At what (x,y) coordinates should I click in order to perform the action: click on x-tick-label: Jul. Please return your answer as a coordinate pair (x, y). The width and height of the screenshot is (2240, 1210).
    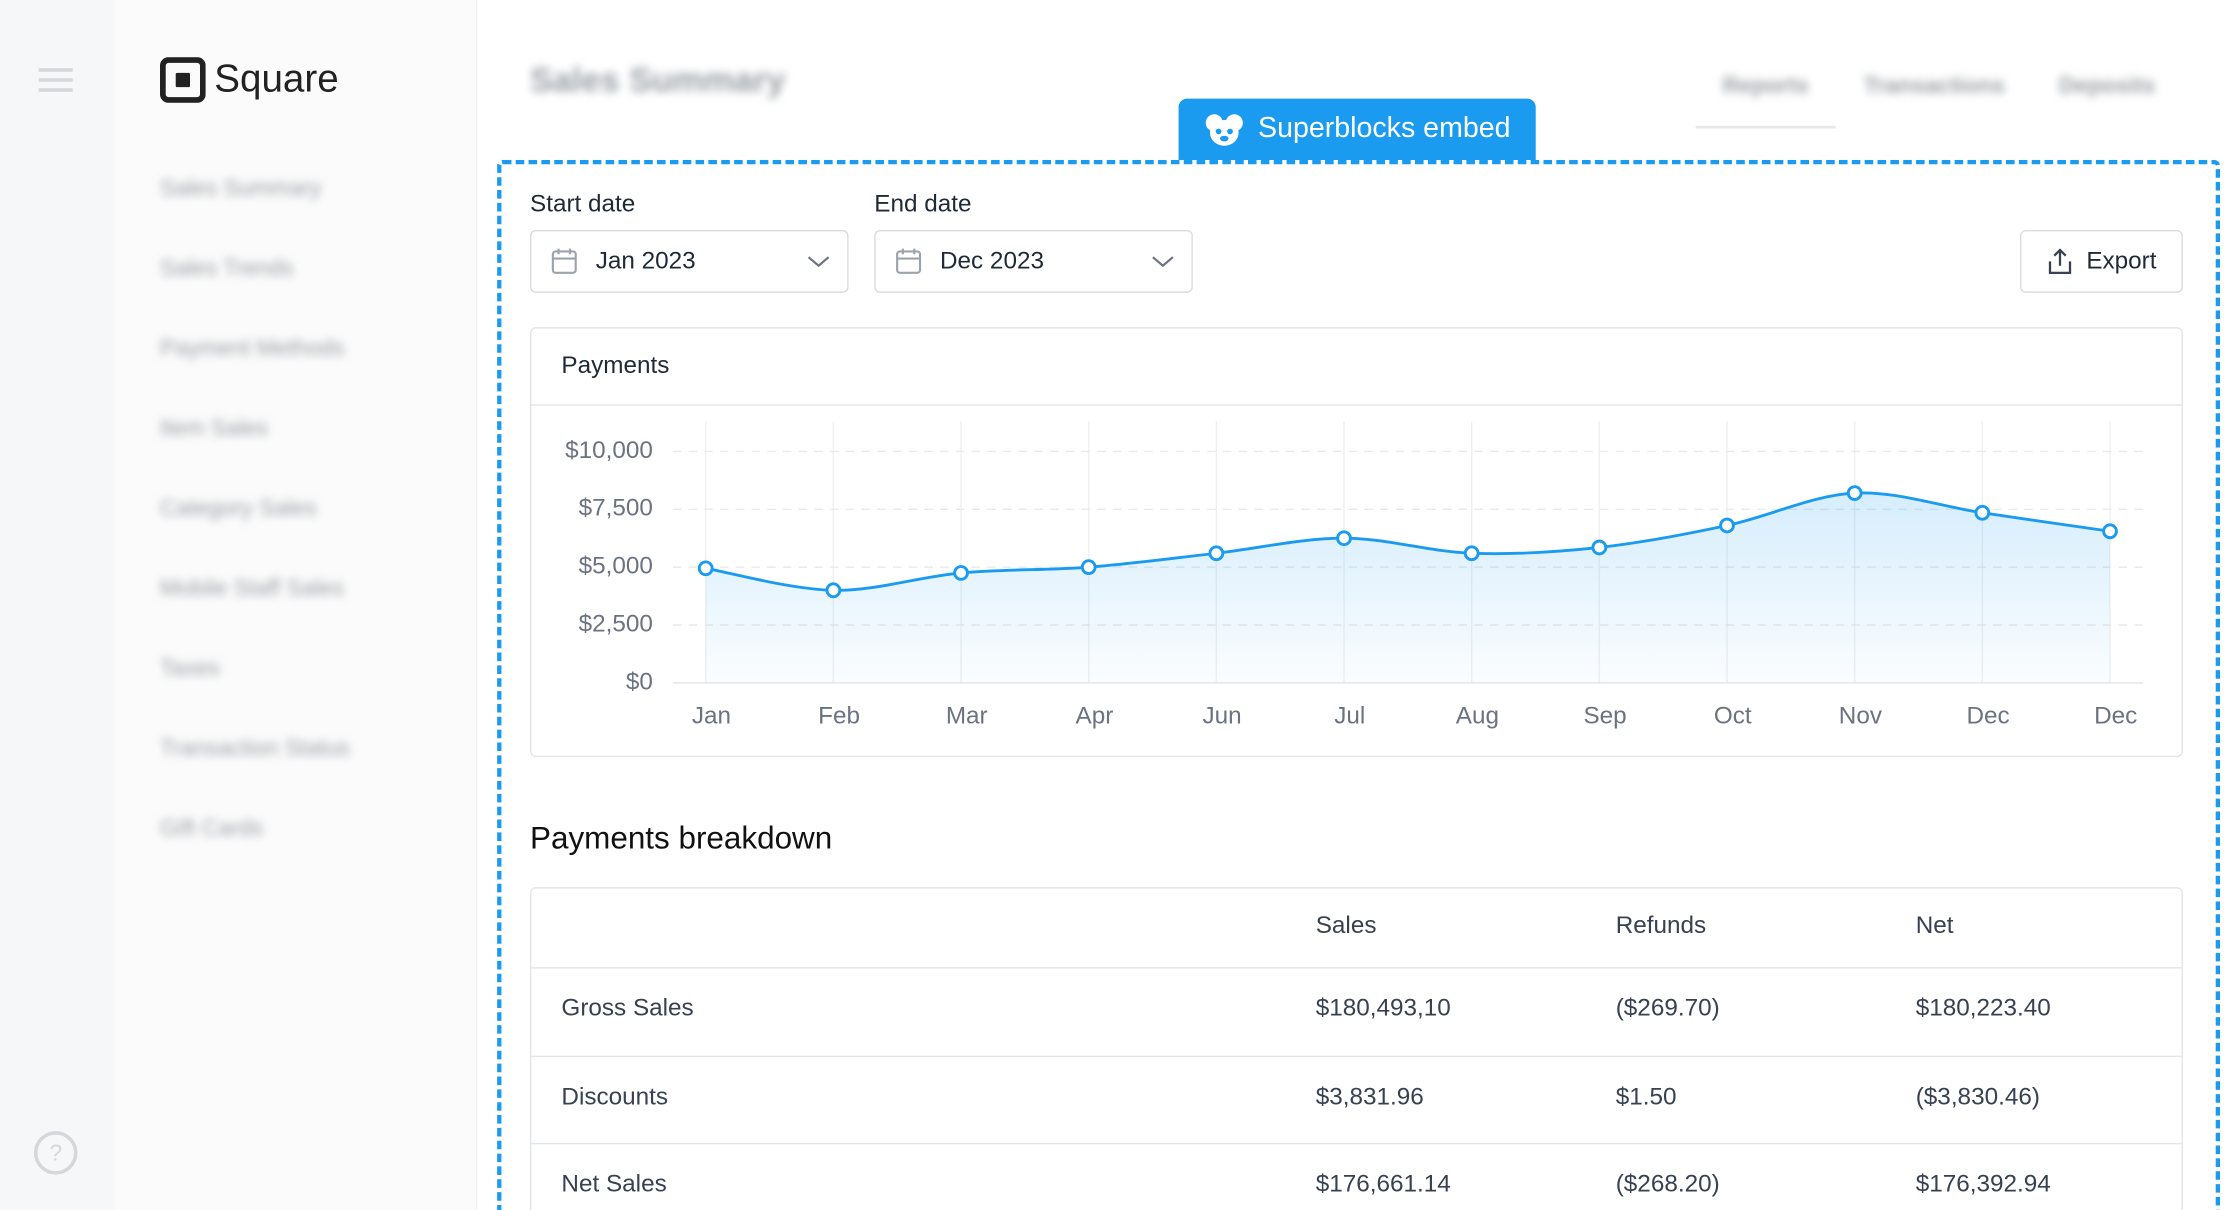
    Looking at the image, I should click on (1349, 716).